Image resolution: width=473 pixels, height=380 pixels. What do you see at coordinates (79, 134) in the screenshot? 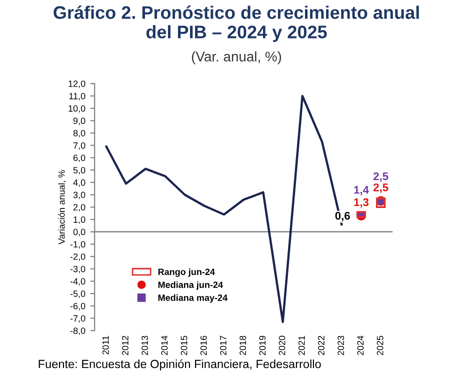
I see `y-tick-label: 8,0` at bounding box center [79, 134].